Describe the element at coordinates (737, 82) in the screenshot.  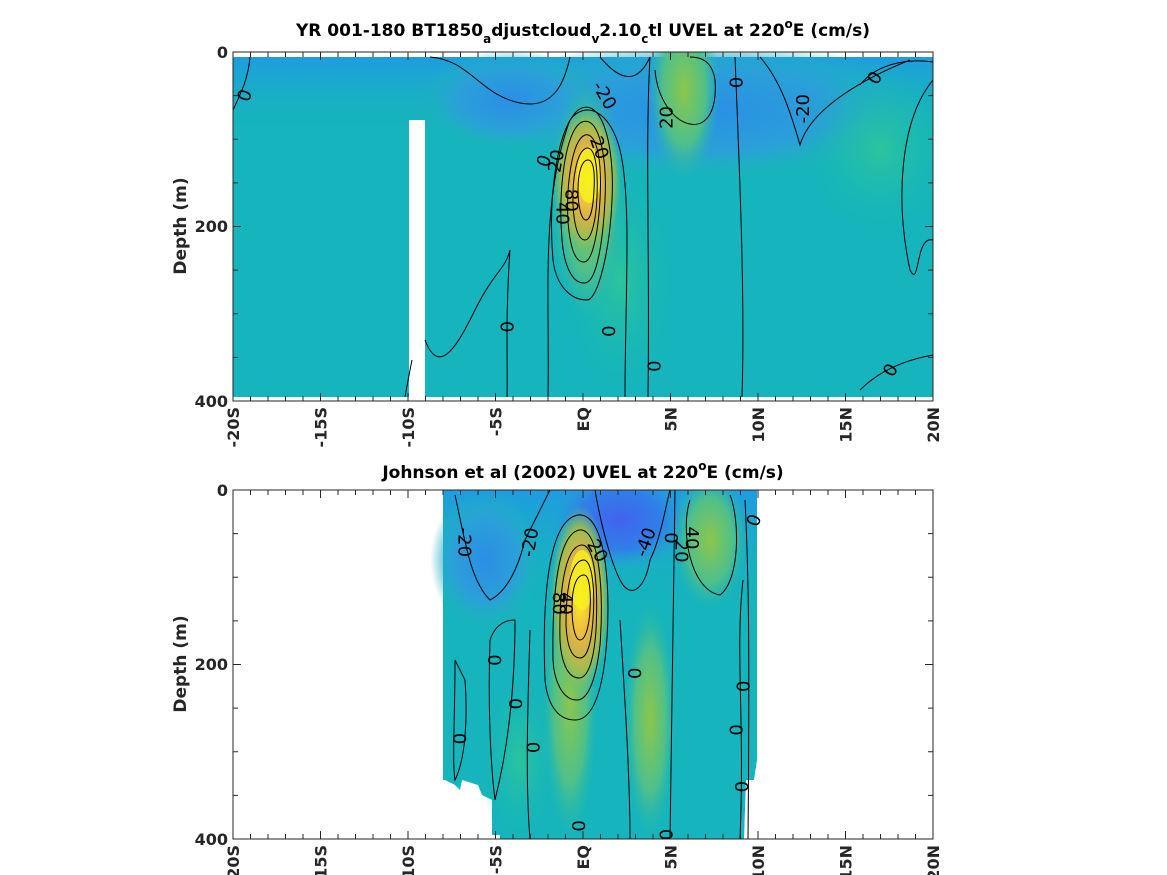
I see `top-contour-label-3: 0` at that location.